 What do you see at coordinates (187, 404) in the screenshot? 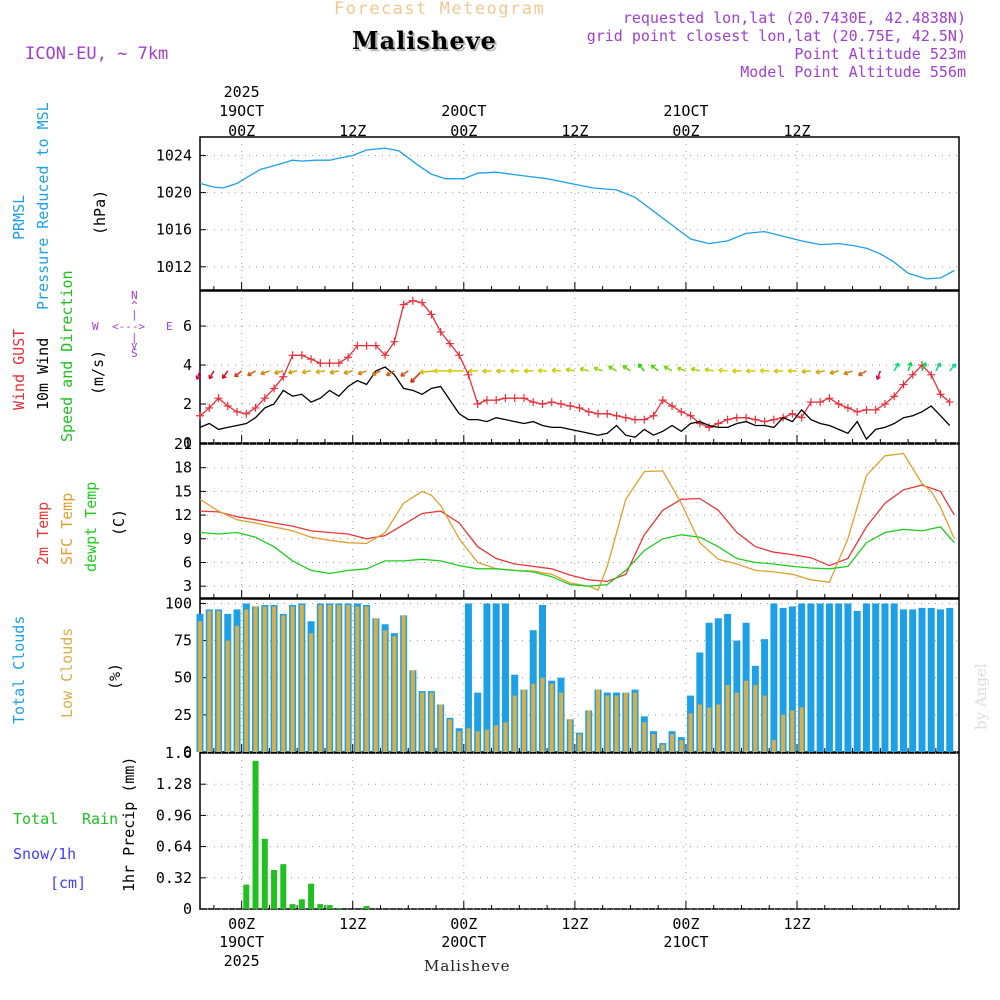
I see `wind-ytick-label: 2` at bounding box center [187, 404].